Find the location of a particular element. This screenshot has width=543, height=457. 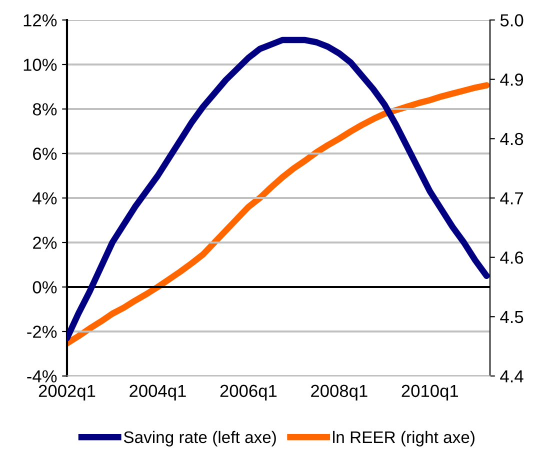

y-tick-label: -2% is located at coordinates (42, 332).